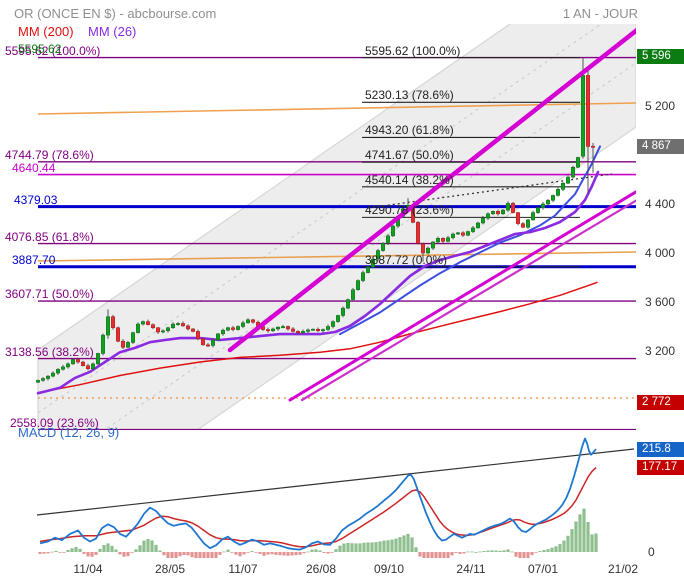 This screenshot has height=580, width=684. Describe the element at coordinates (651, 552) in the screenshot. I see `macd-zero-tick: 0` at that location.